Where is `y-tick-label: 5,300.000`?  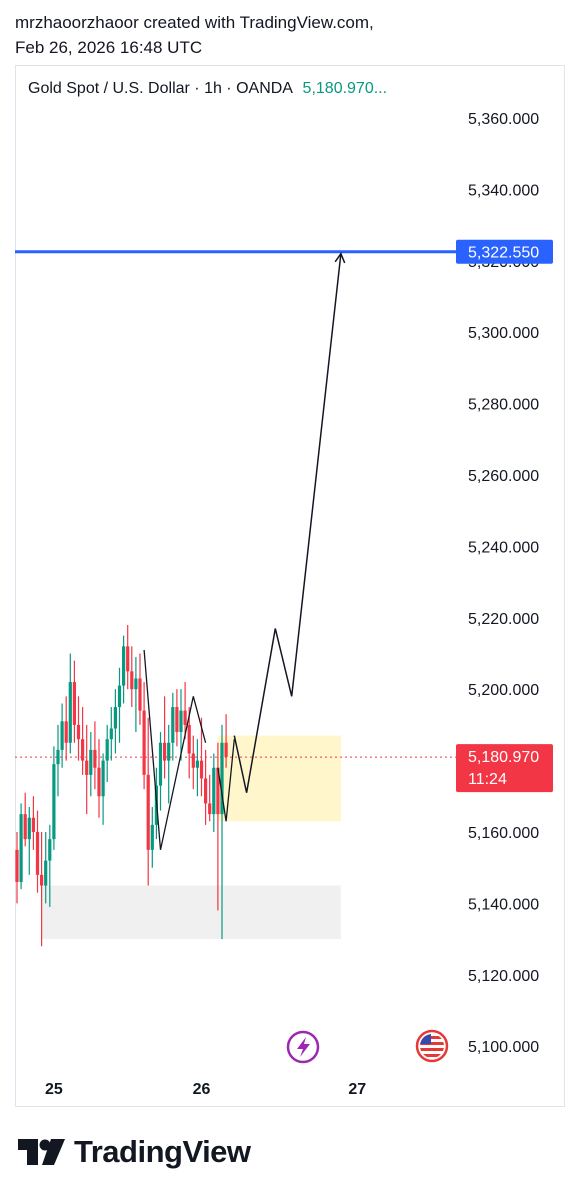 y-tick-label: 5,300.000 is located at coordinates (503, 333).